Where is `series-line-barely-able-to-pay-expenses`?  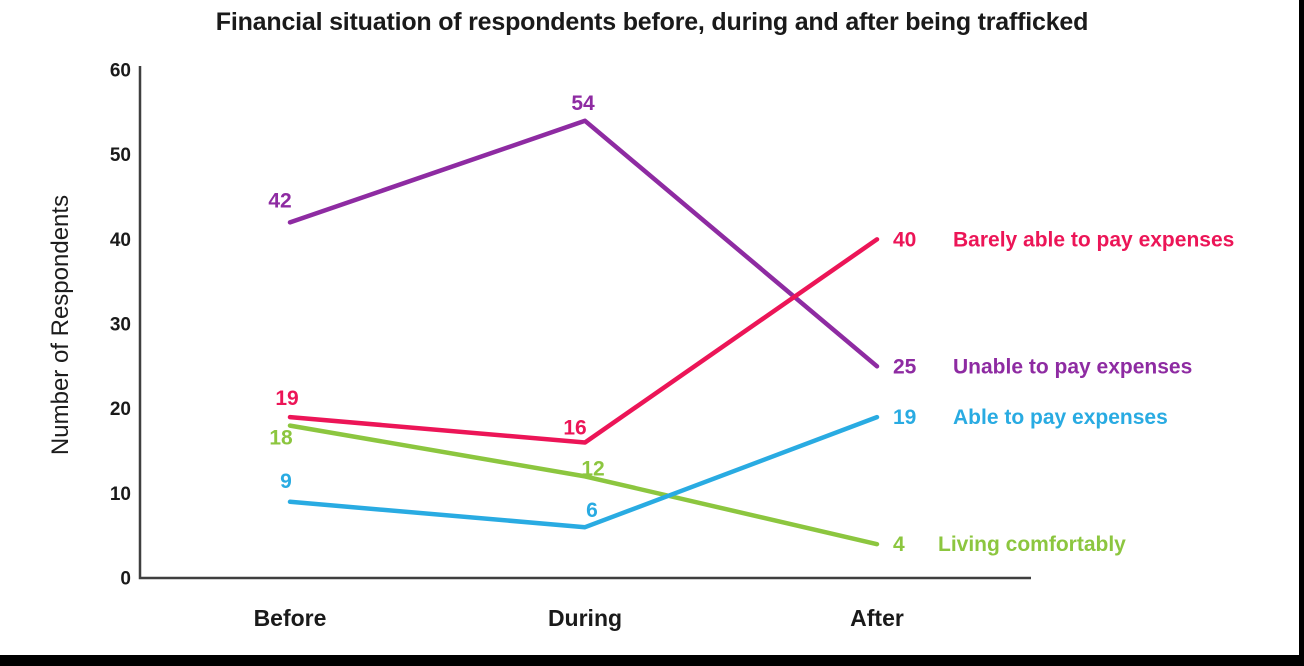
series-line-barely-able-to-pay-expenses is located at coordinates (583, 341).